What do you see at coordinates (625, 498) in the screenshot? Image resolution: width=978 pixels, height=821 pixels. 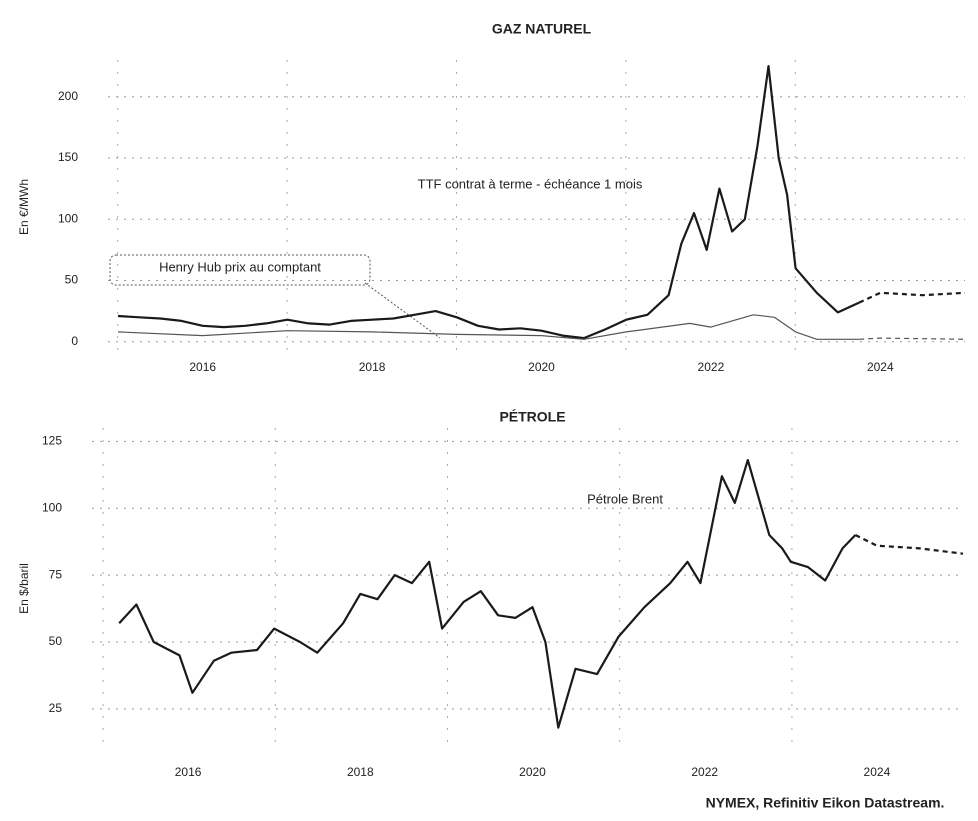 I see `series-label: Pétrole Brent` at bounding box center [625, 498].